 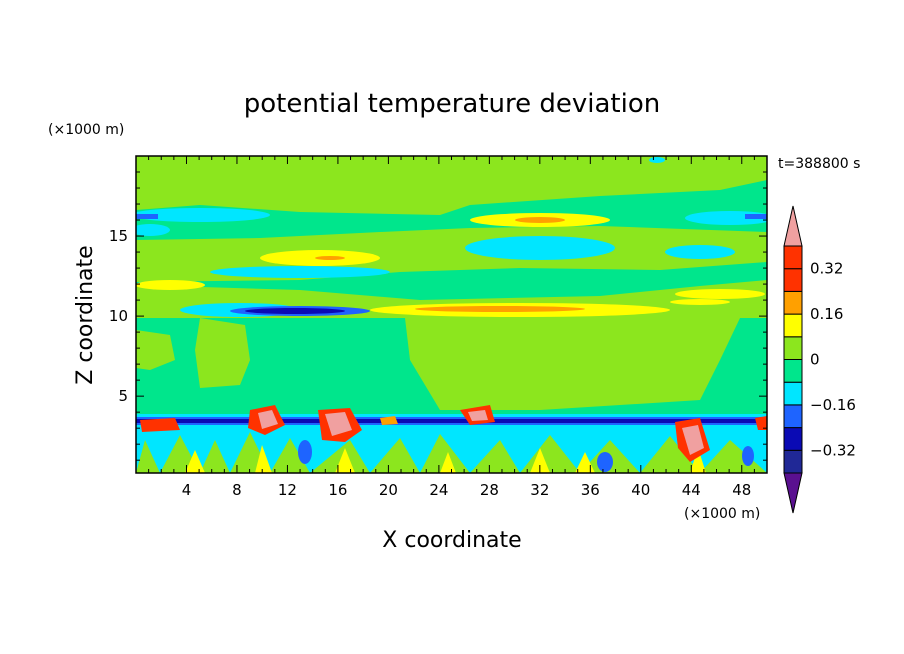 What do you see at coordinates (833, 450) in the screenshot?
I see `colorbar-label: −0.32` at bounding box center [833, 450].